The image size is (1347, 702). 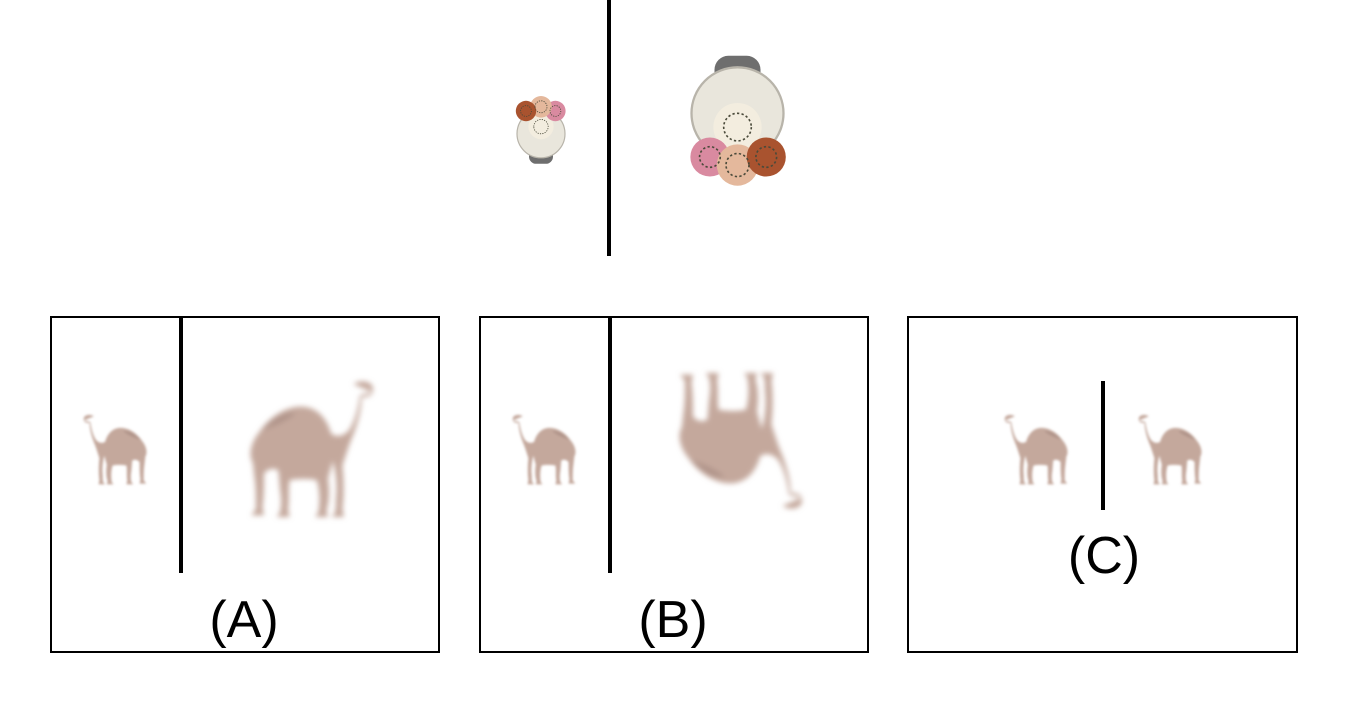 I want to click on option-b-panel: (B), so click(x=674, y=484).